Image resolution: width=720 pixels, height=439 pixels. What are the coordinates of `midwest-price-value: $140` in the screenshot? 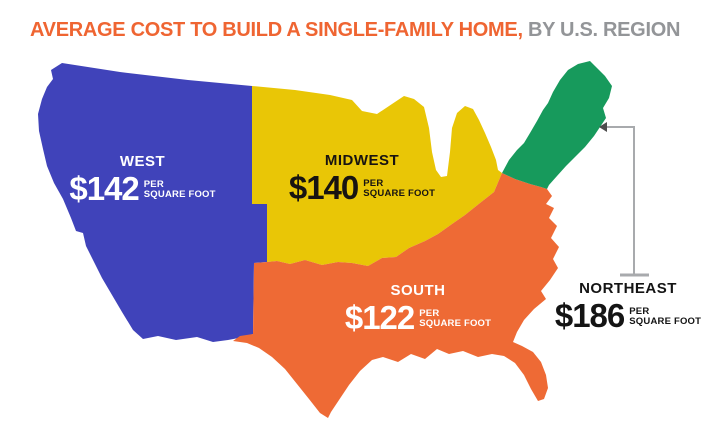 It's located at (323, 187).